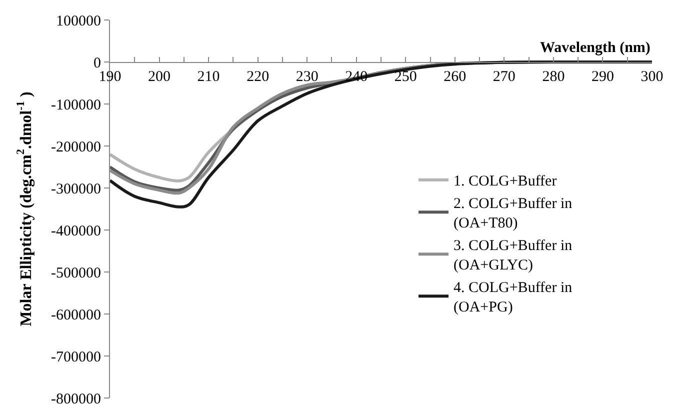 The height and width of the screenshot is (419, 675). What do you see at coordinates (76, 231) in the screenshot?
I see `y-tick-label: -400000` at bounding box center [76, 231].